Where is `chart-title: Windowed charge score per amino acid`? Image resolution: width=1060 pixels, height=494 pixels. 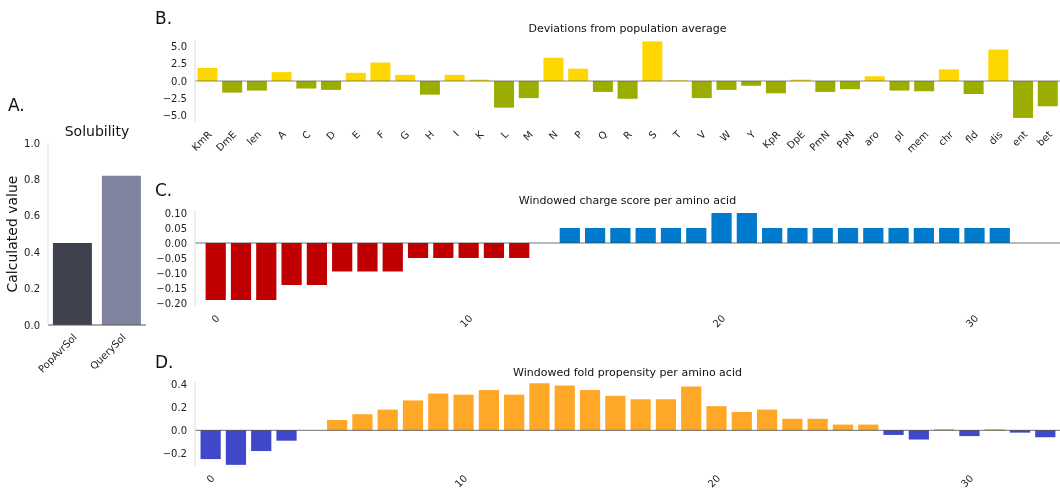 chart-title: Windowed charge score per amino acid is located at coordinates (627, 200).